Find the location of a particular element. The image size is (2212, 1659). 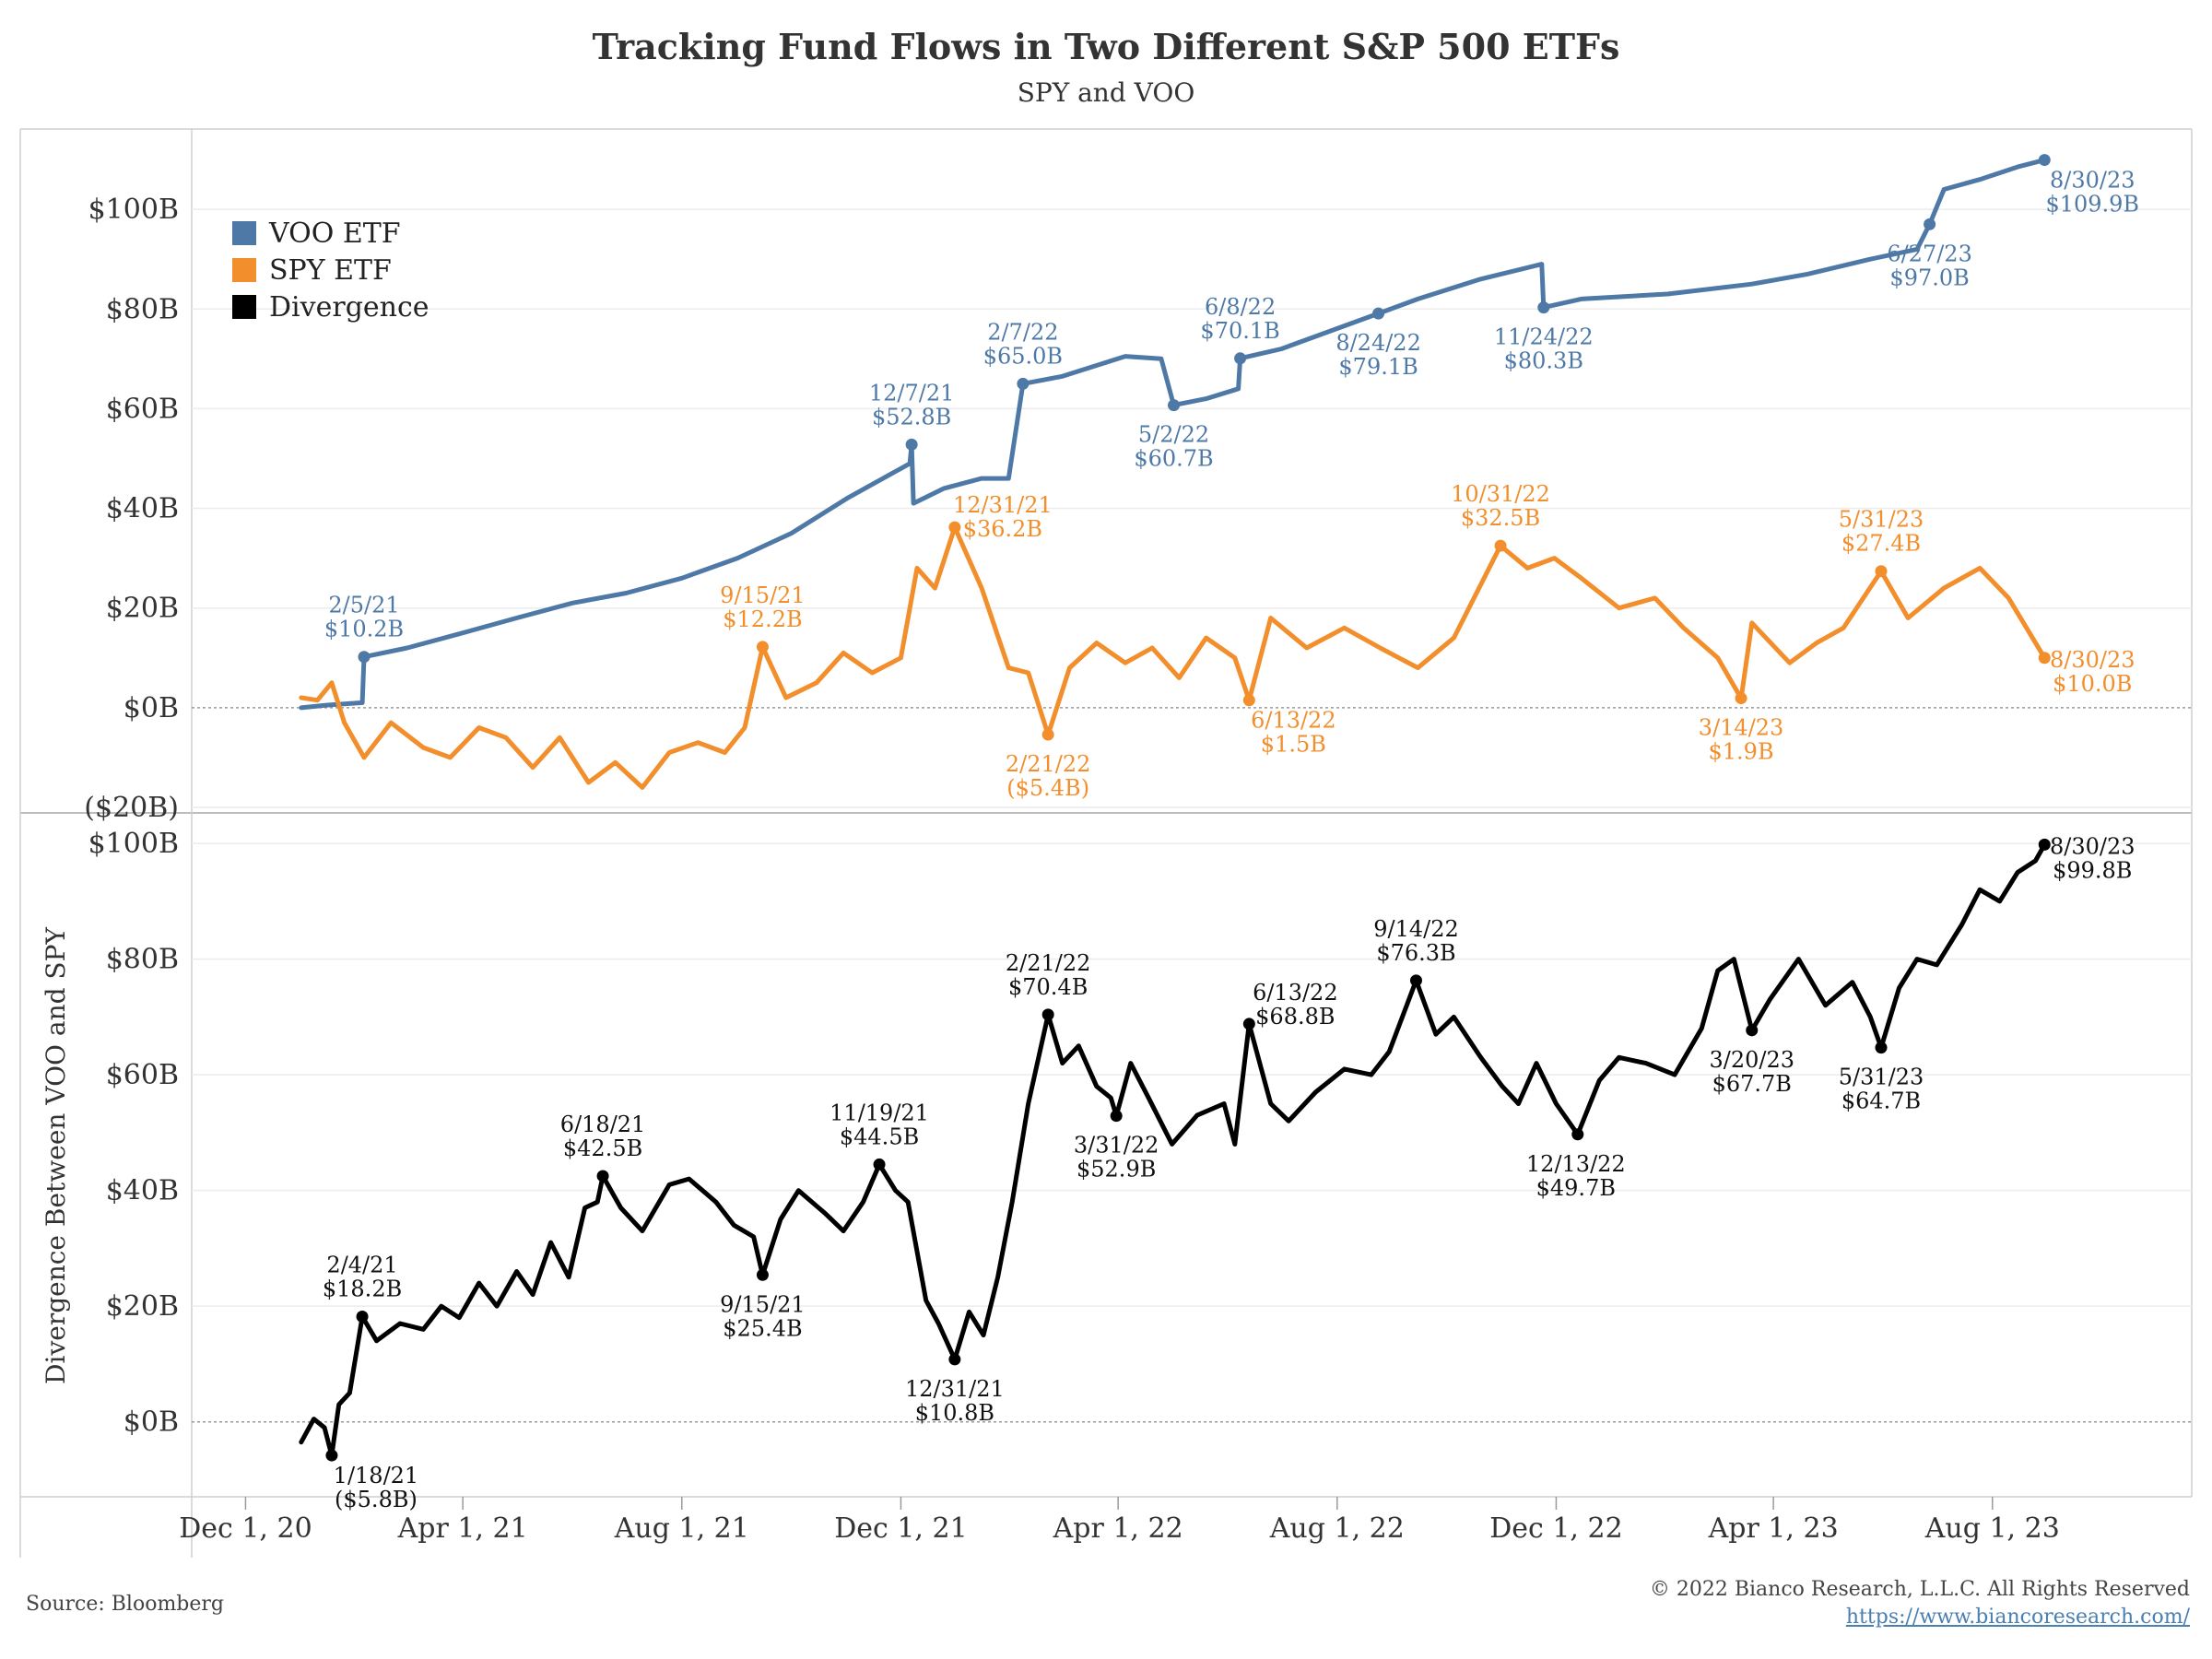

x-tick-label: Dec 1, 21 is located at coordinates (900, 1528).